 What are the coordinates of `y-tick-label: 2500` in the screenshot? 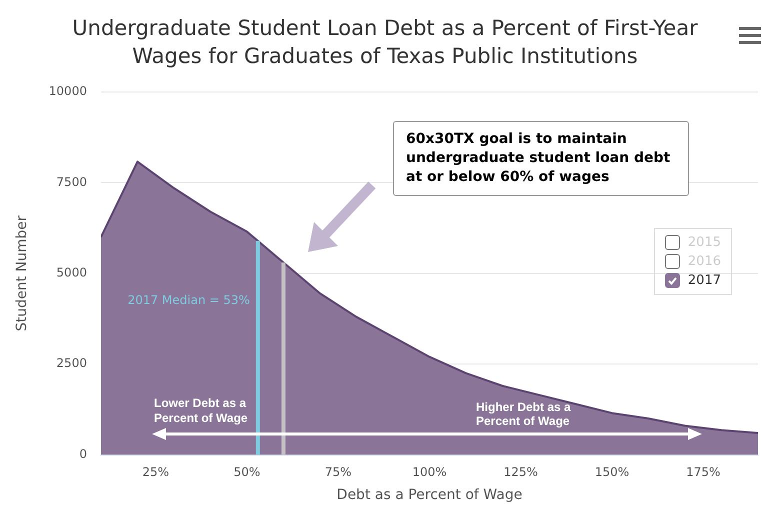 It's located at (71, 363).